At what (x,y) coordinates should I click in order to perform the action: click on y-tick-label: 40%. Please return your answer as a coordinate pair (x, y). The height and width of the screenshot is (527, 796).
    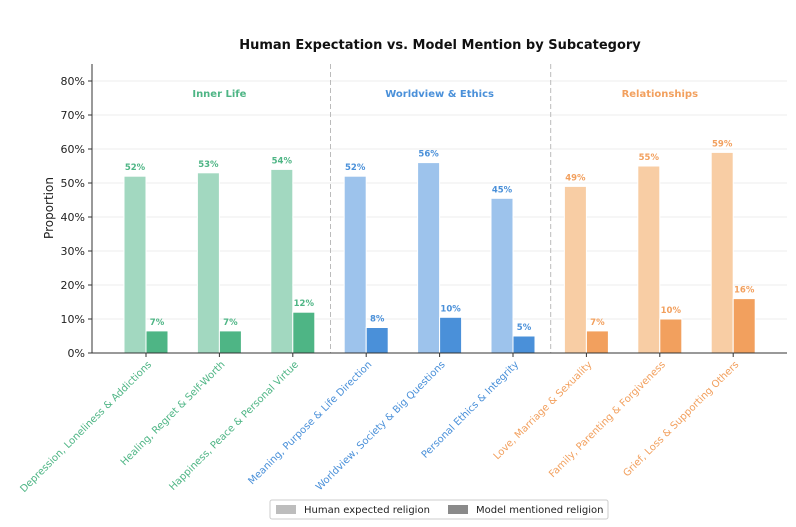
    Looking at the image, I should click on (73, 217).